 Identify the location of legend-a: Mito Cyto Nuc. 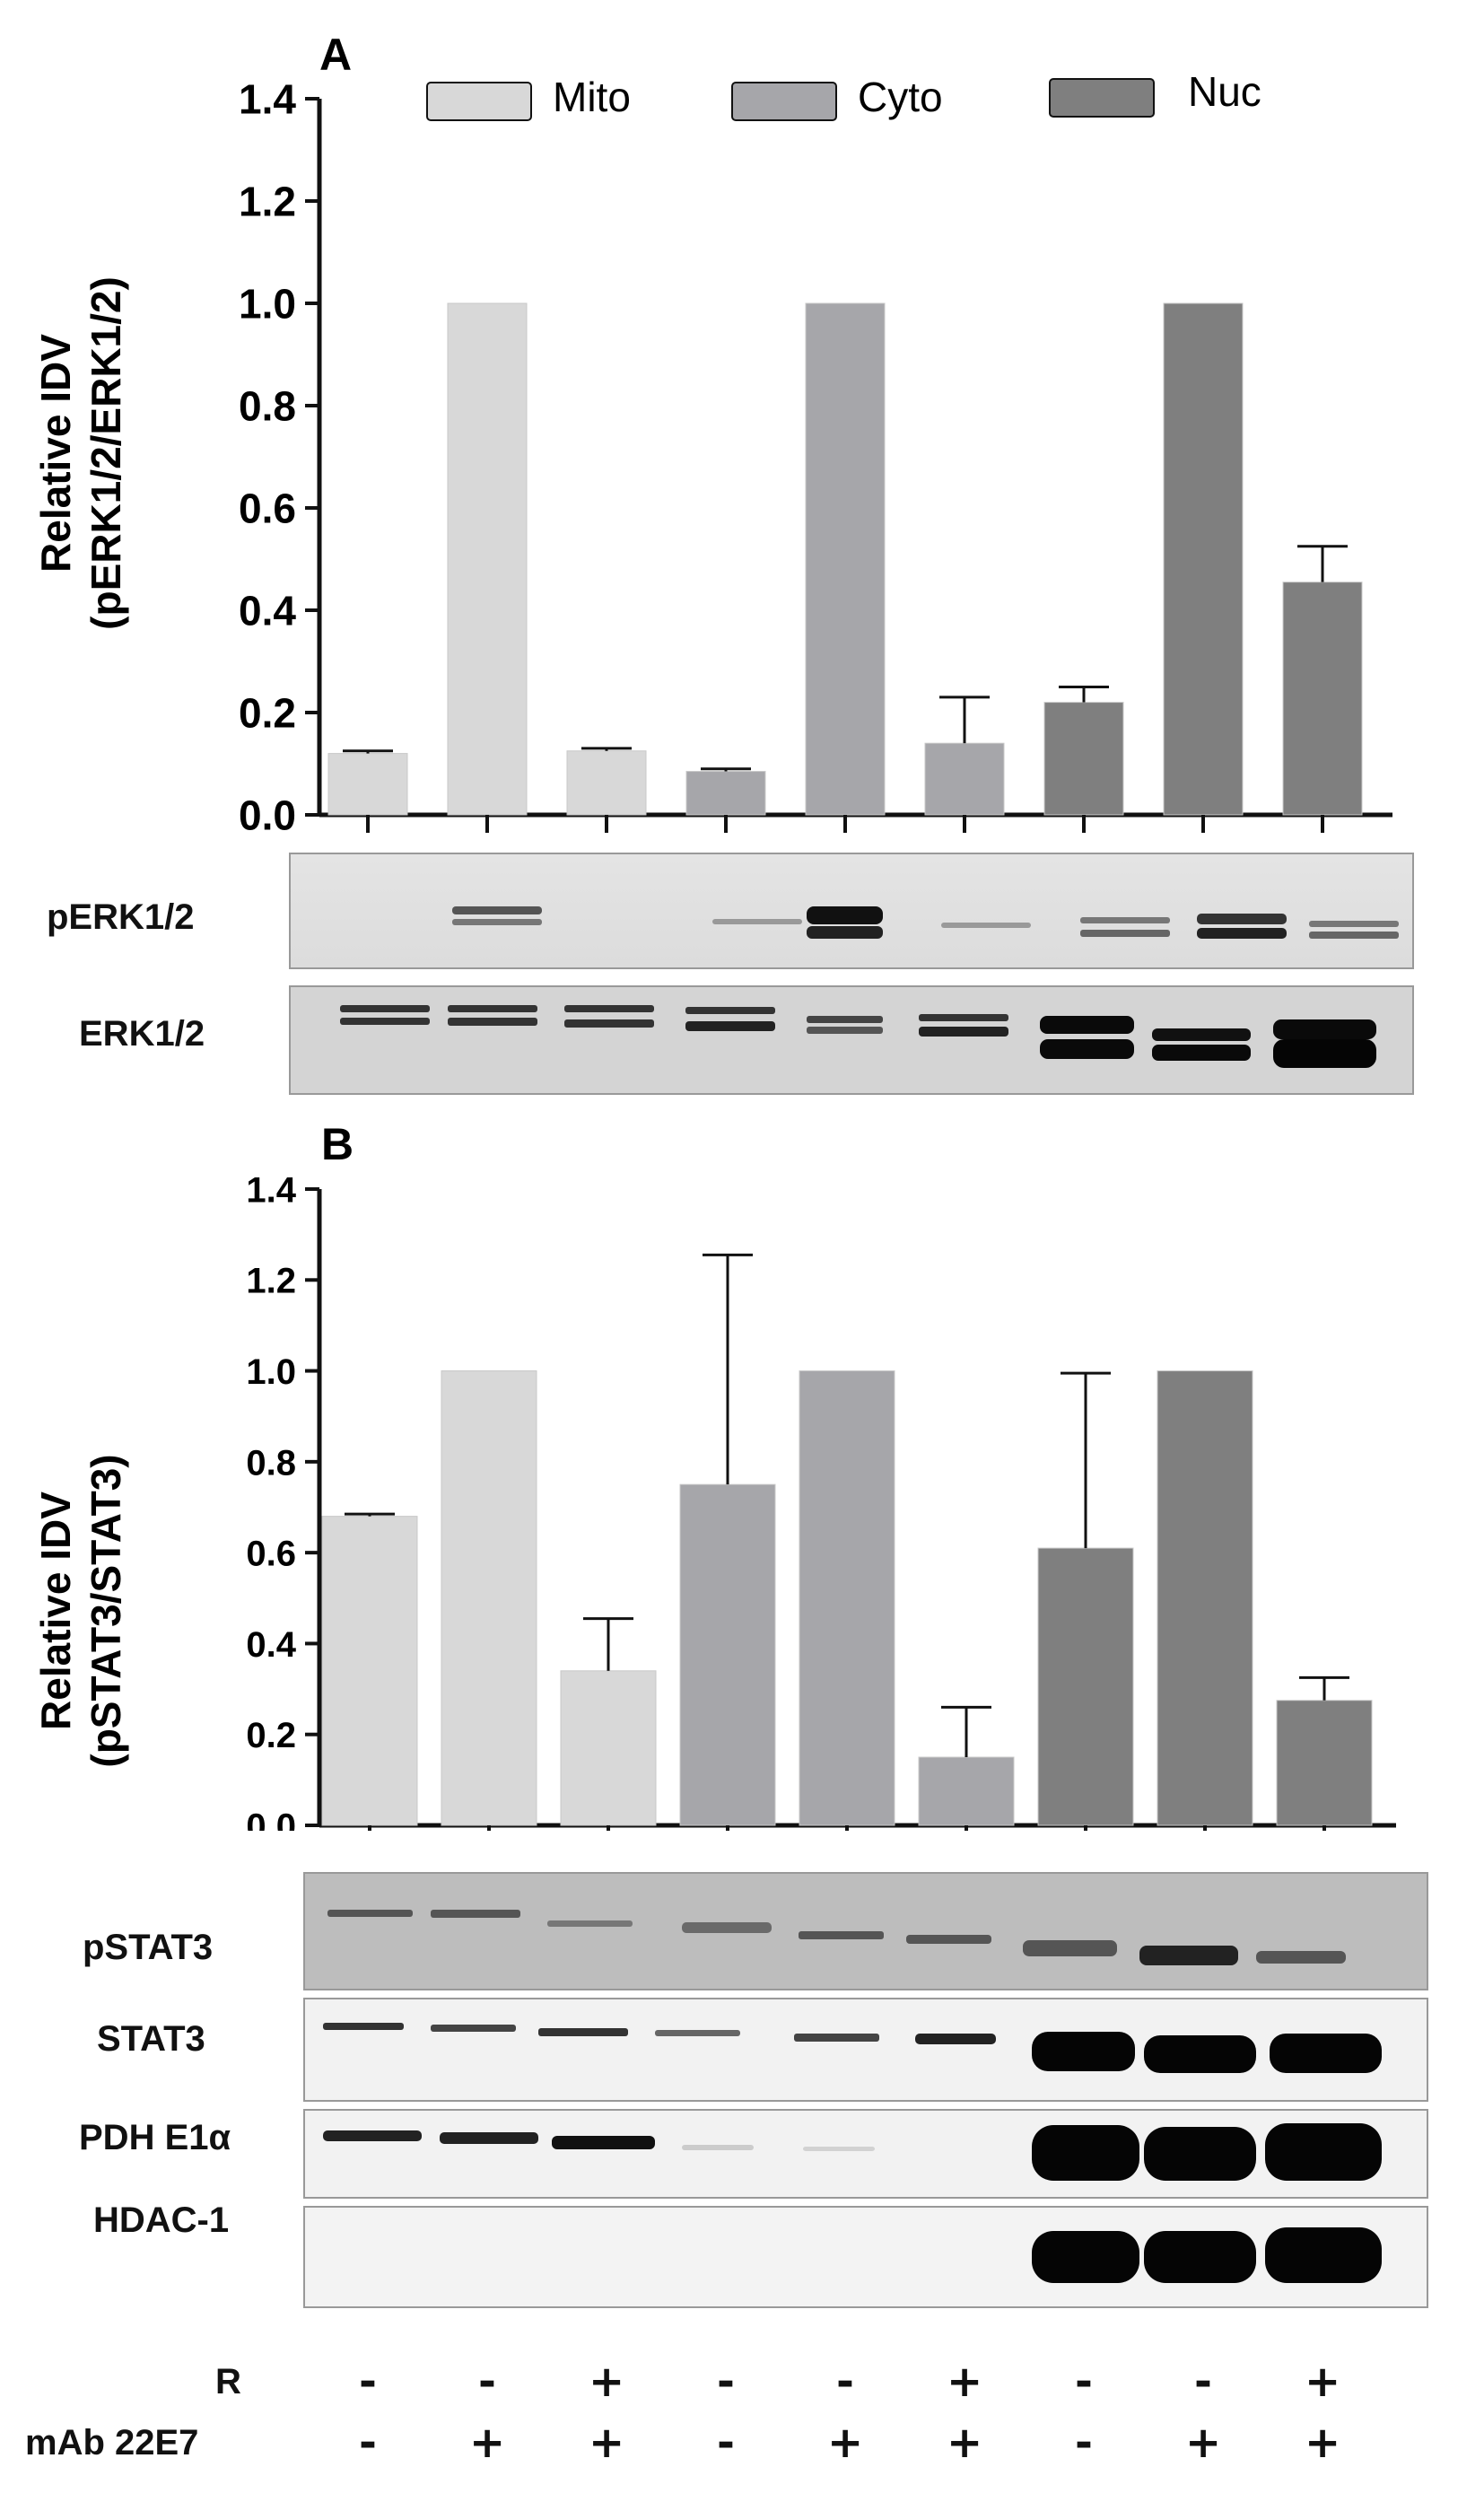
(843, 95).